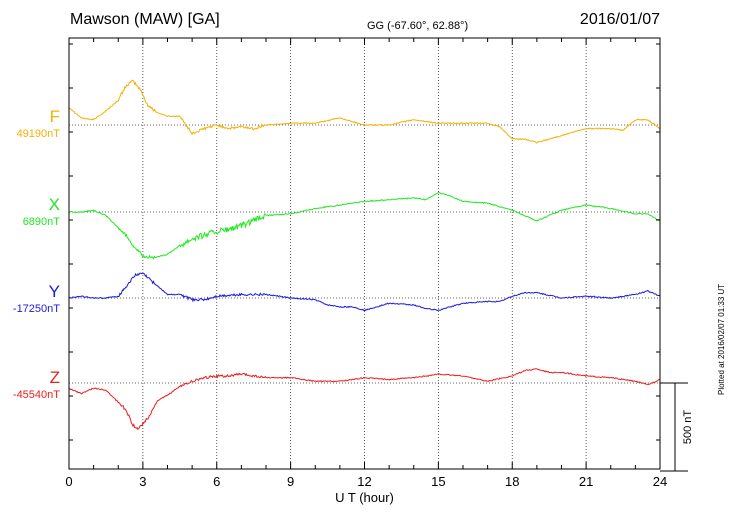 This screenshot has height=520, width=730. I want to click on component-x-baseline: 6890nT, so click(41, 222).